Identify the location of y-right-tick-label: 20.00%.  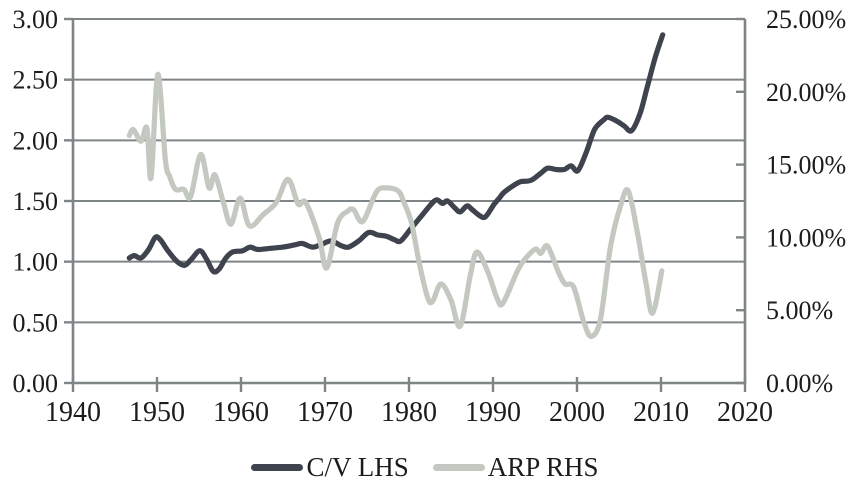
(806, 92).